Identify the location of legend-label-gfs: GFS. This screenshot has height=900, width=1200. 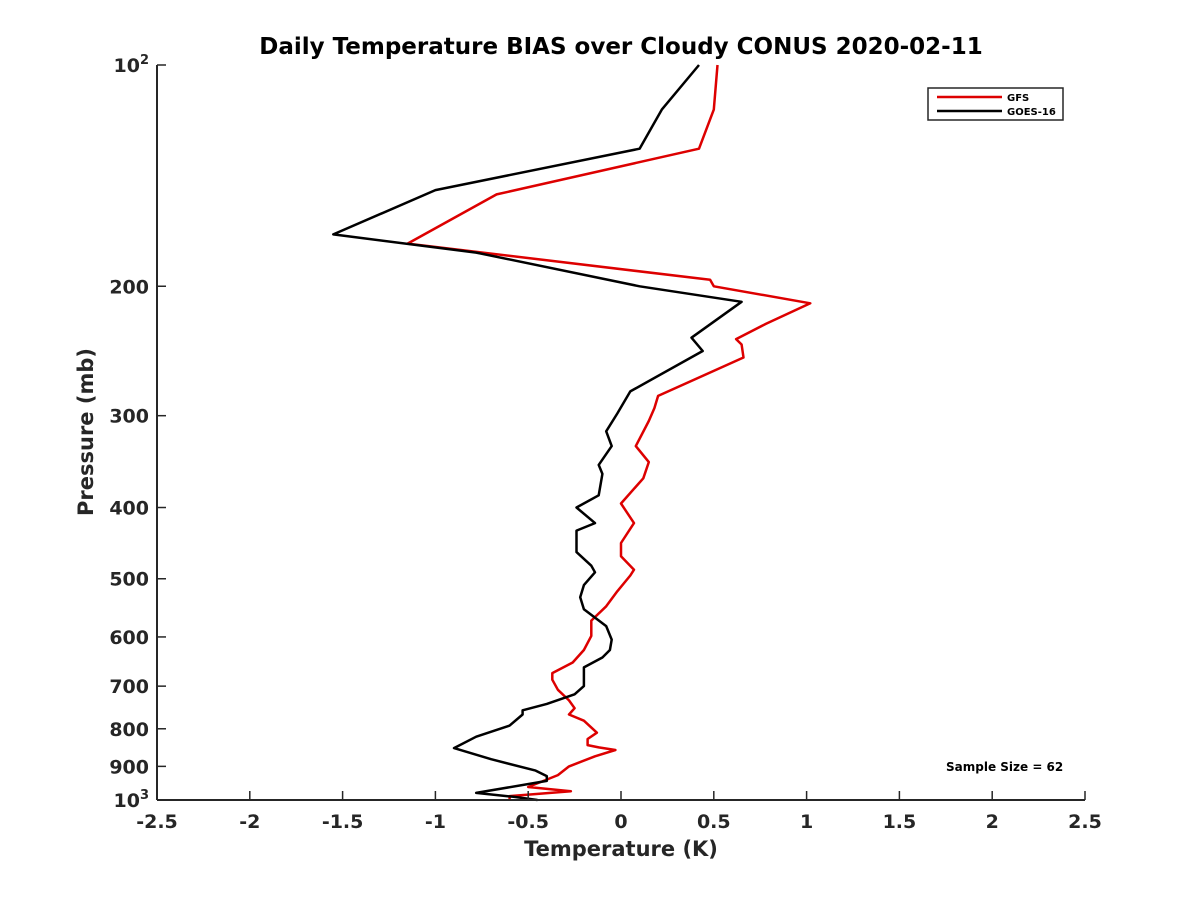
(1018, 98).